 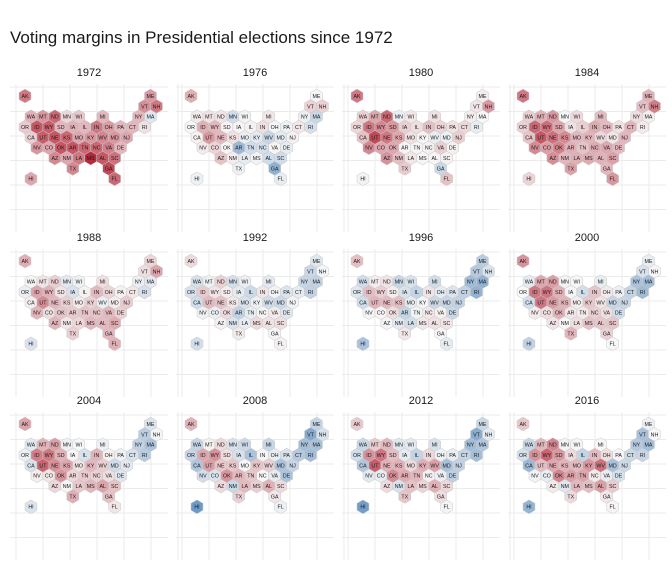 What do you see at coordinates (583, 293) in the screenshot?
I see `hex-label: IL` at bounding box center [583, 293].